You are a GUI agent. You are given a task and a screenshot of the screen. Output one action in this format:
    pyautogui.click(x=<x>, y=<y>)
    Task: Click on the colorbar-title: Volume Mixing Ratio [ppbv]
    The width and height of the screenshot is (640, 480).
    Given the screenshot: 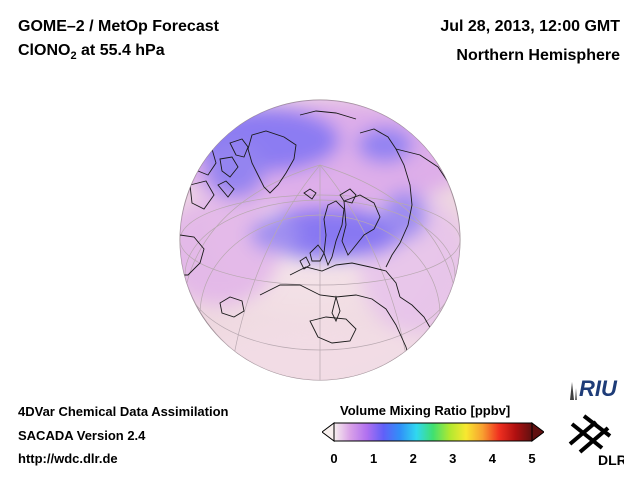 What is the action you would take?
    pyautogui.click(x=425, y=410)
    